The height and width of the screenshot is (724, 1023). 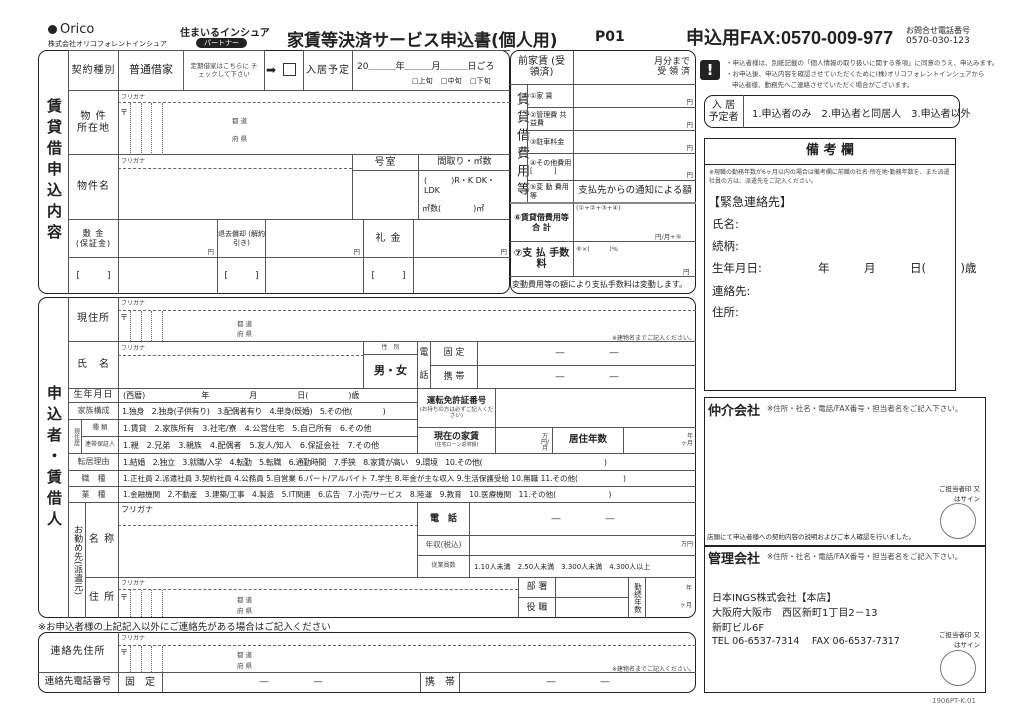 What do you see at coordinates (634, 259) in the screenshot?
I see `fee-field` at bounding box center [634, 259].